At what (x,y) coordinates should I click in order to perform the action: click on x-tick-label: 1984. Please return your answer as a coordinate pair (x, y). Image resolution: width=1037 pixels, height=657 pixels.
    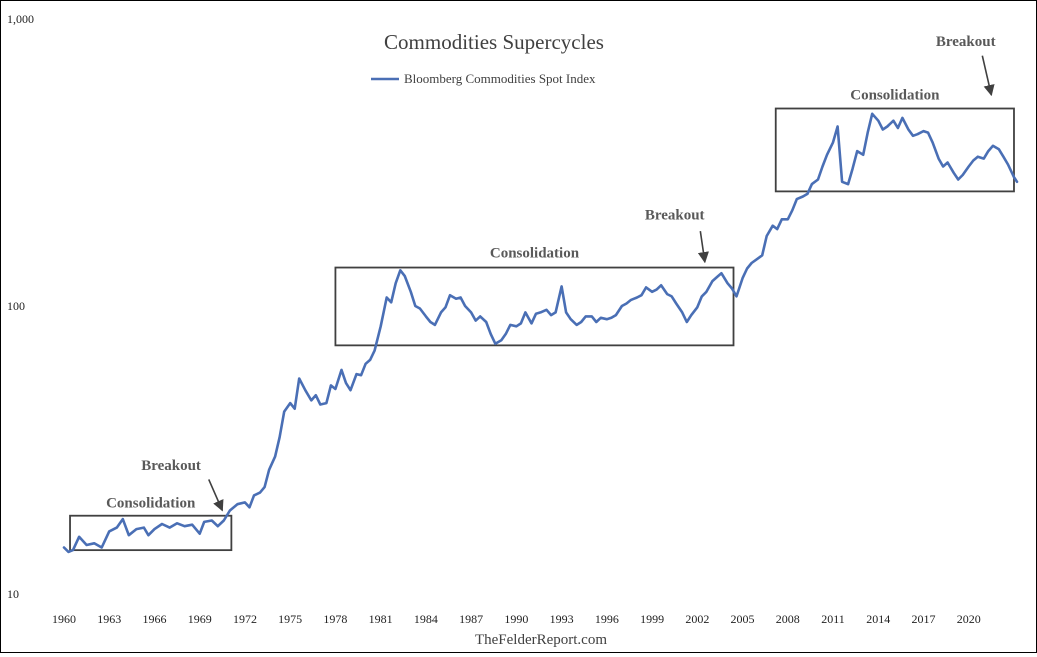
    Looking at the image, I should click on (426, 619).